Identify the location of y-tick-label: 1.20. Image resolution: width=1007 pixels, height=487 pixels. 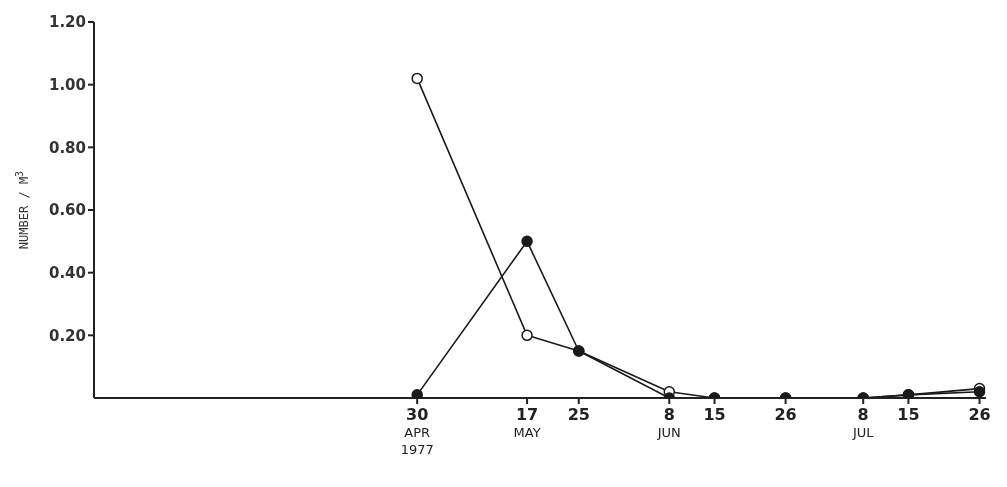
(67, 22).